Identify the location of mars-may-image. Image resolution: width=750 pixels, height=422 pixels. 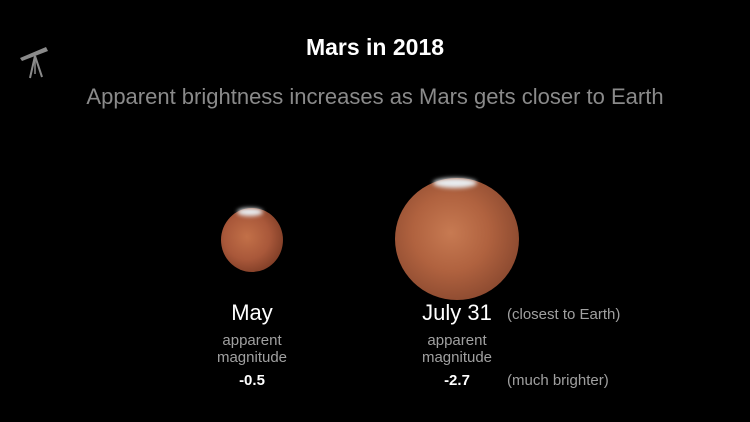
(252, 240).